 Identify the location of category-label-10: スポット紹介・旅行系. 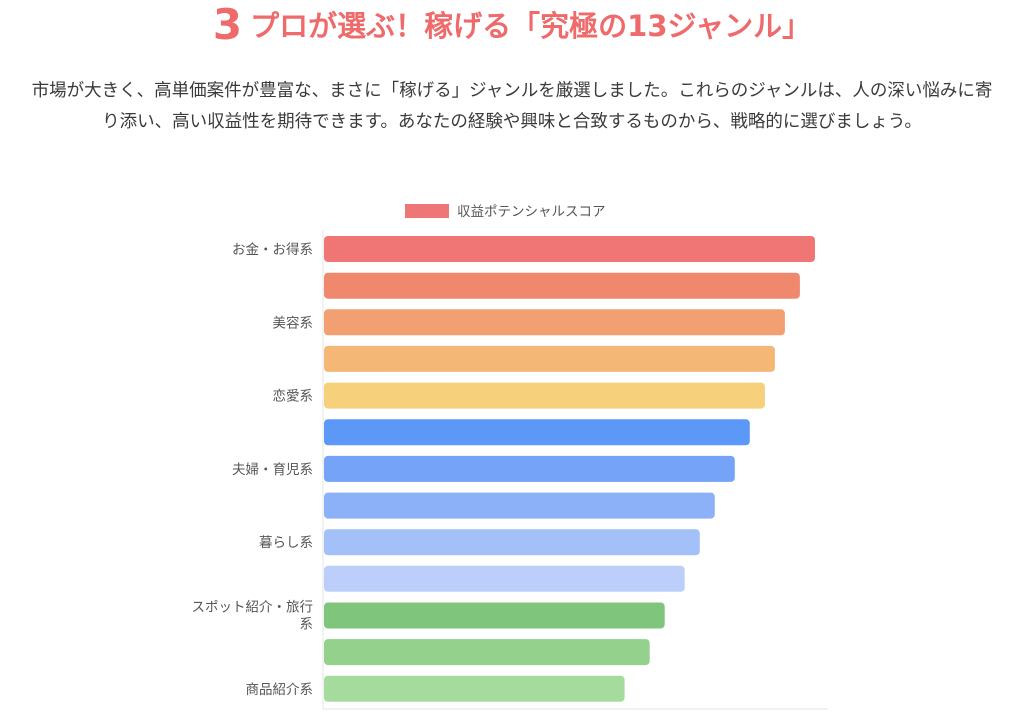
(253, 616).